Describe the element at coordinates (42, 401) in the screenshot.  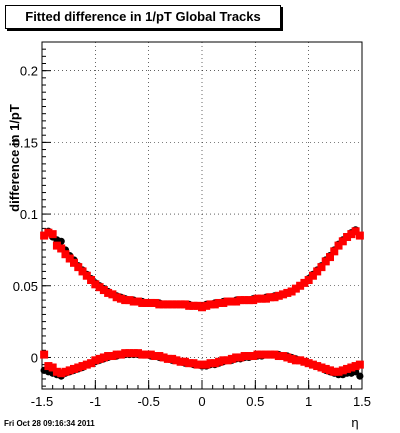
I see `x-tick-label: -1.5` at that location.